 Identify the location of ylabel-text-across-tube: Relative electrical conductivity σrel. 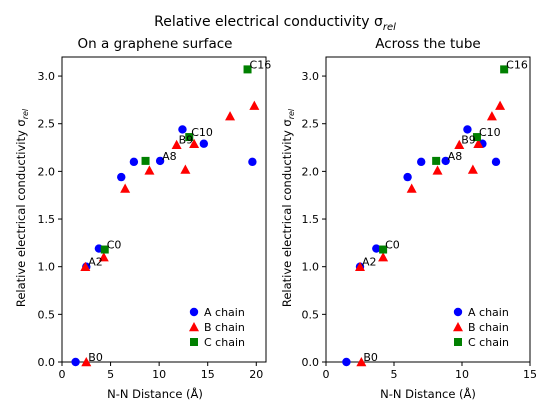
(288, 207).